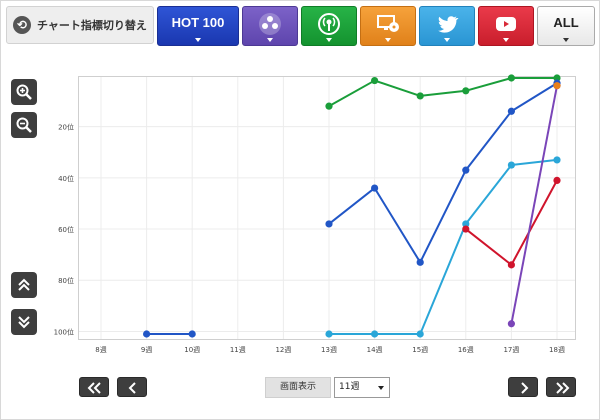 The width and height of the screenshot is (600, 420). I want to click on tab-radio, so click(329, 26).